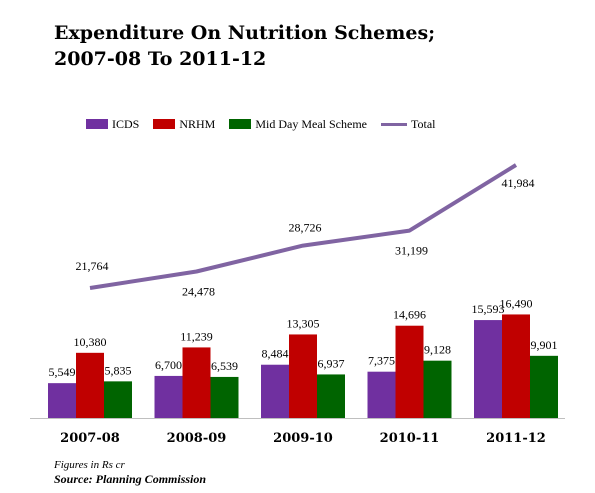  What do you see at coordinates (92, 266) in the screenshot?
I see `total-label-2007-08: 21,764` at bounding box center [92, 266].